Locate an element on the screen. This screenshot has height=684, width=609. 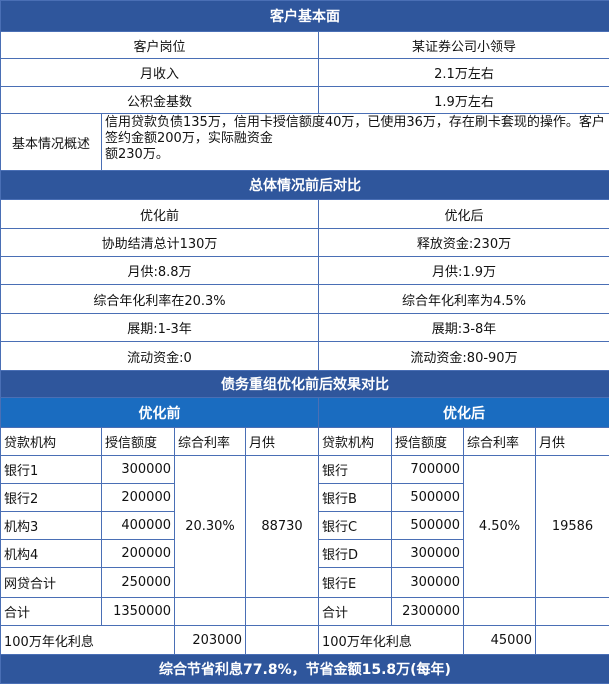
after-label: 优化后 is located at coordinates (464, 413).